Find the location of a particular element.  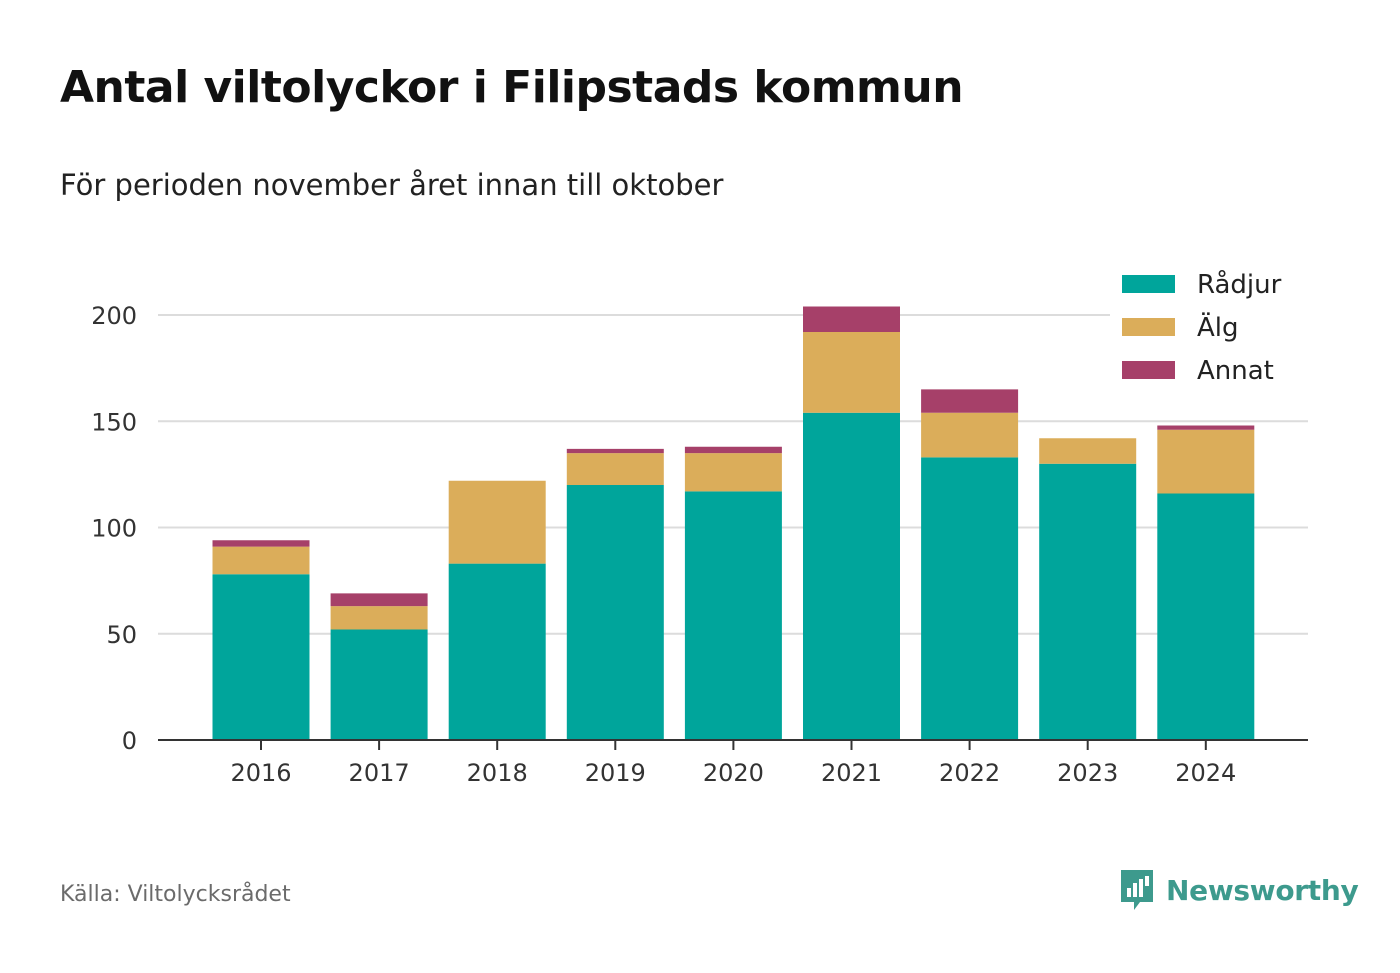

legend: Rådjur Älg Annat is located at coordinates (1209, 326).